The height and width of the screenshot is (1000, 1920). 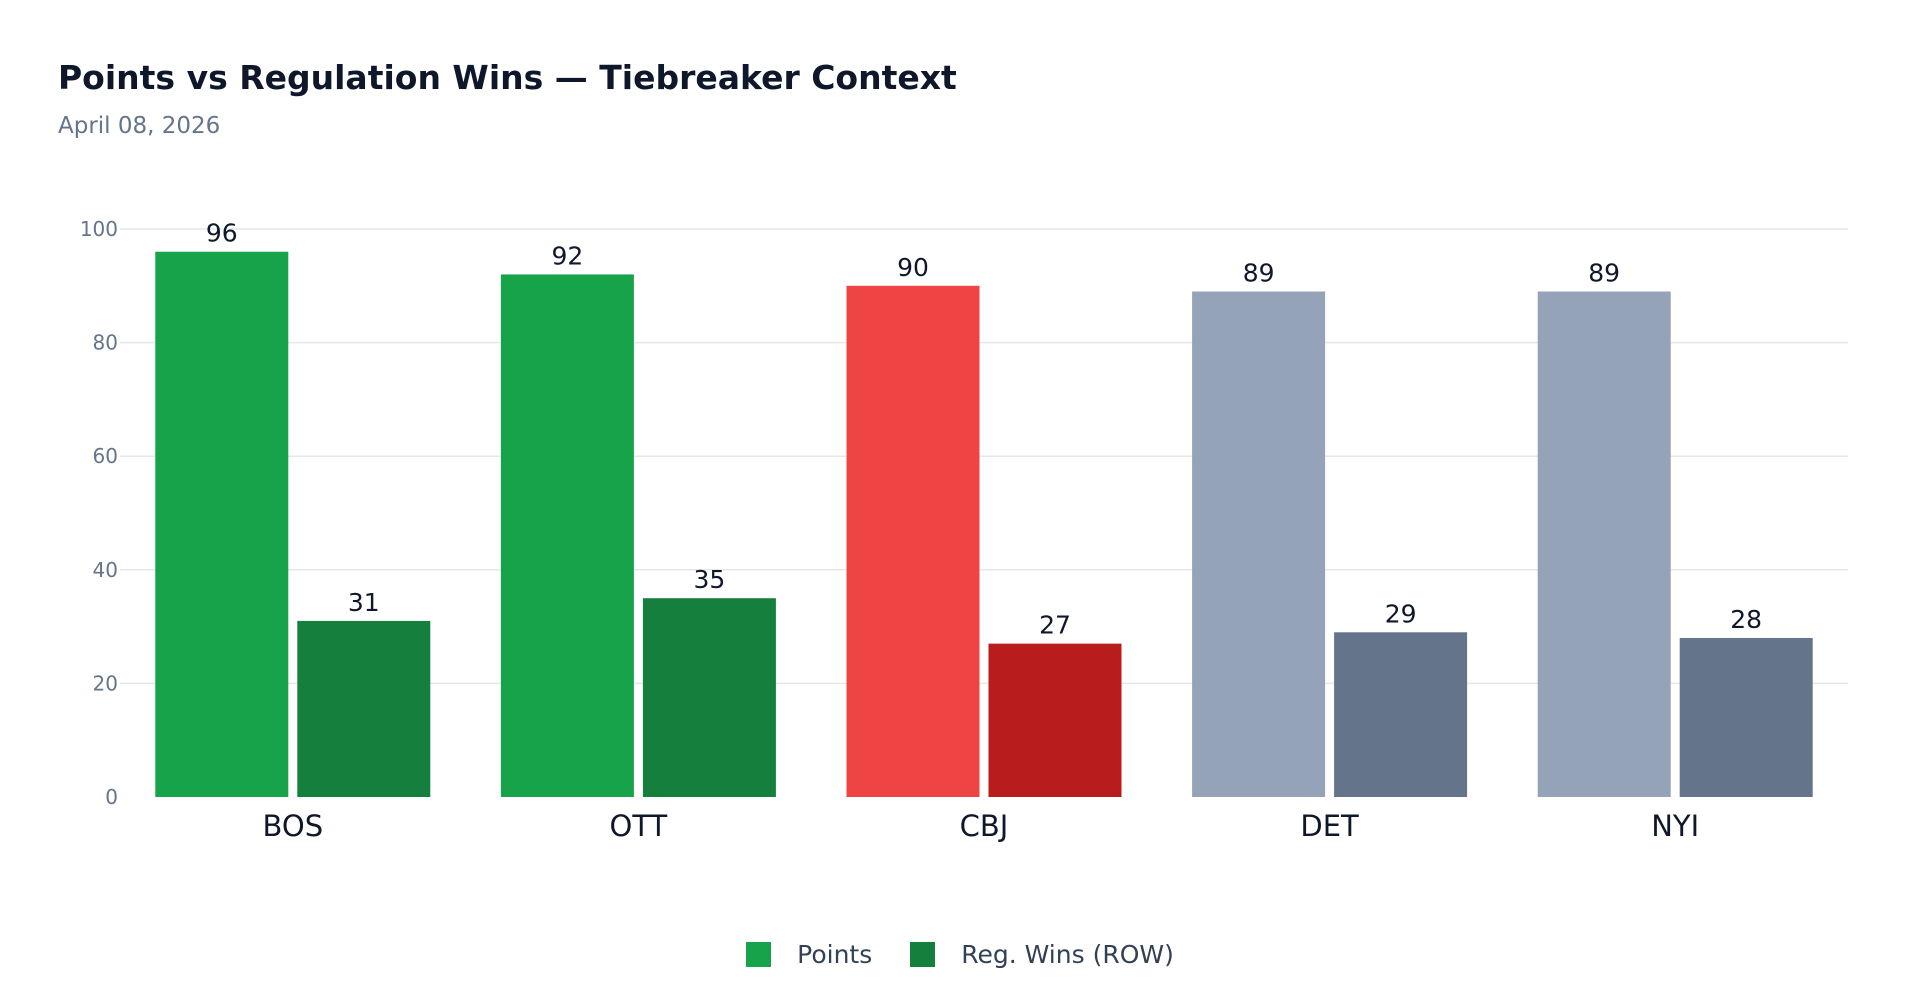 What do you see at coordinates (364, 708) in the screenshot?
I see `bar-bos-reg-wins` at bounding box center [364, 708].